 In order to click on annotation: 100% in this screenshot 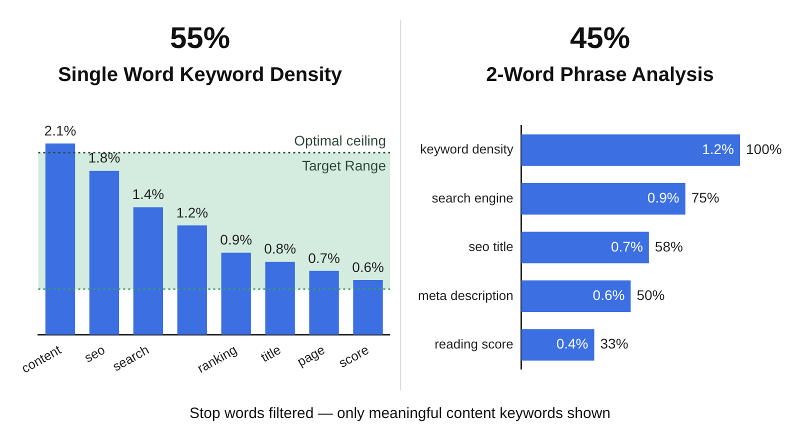, I will do `click(764, 149)`.